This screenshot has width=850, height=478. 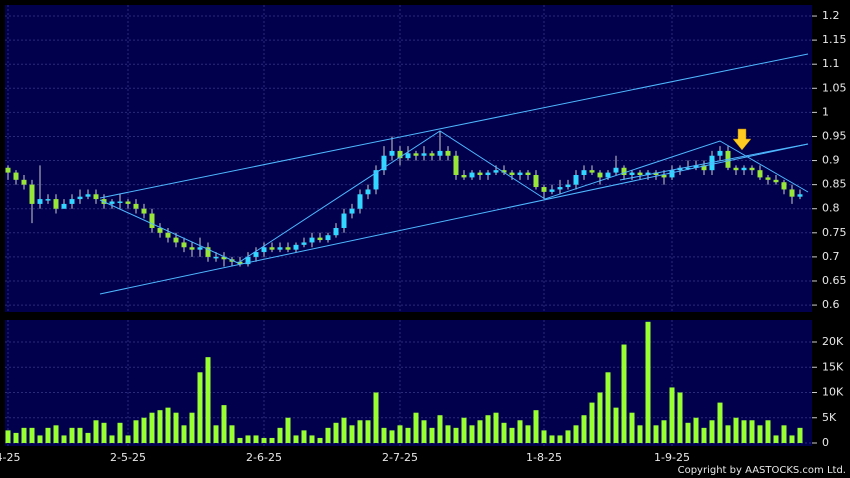 What do you see at coordinates (834, 39) in the screenshot?
I see `y-tick-label: 1.15` at bounding box center [834, 39].